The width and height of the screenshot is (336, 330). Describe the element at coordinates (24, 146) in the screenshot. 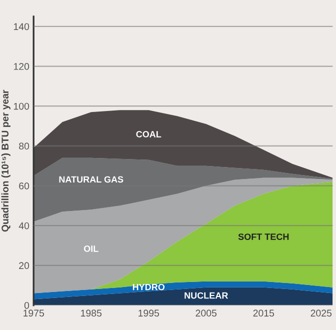

I see `y-tick-label: 80` at that location.